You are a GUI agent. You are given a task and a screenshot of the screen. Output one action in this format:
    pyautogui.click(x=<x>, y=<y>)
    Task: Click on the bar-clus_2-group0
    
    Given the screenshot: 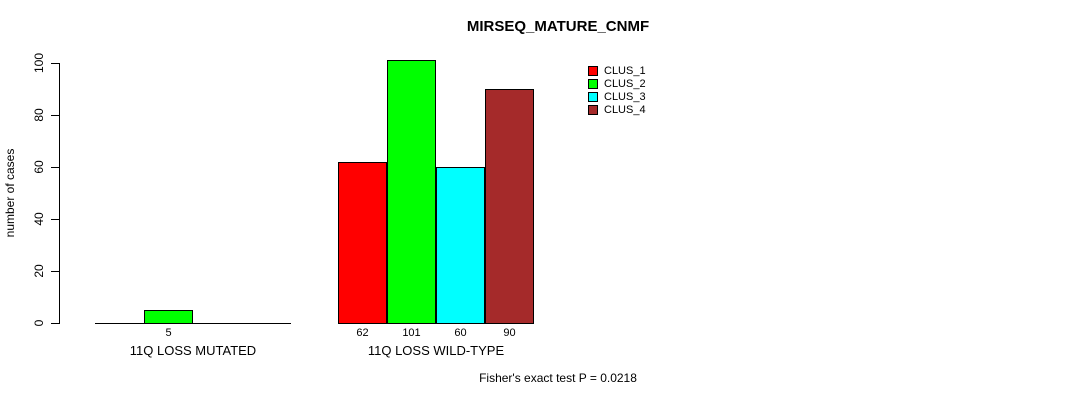 What is the action you would take?
    pyautogui.click(x=168, y=317)
    